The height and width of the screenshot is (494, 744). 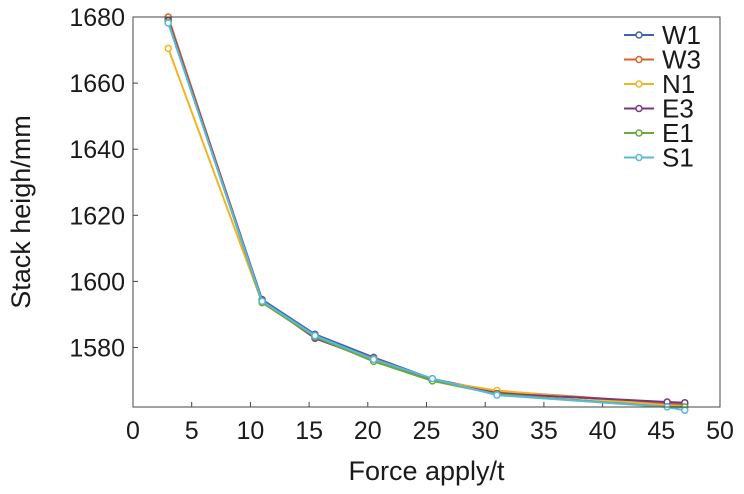 I want to click on y-axis-ticks: 1580 1600 1620 1640 1660 1680, so click(x=103, y=183).